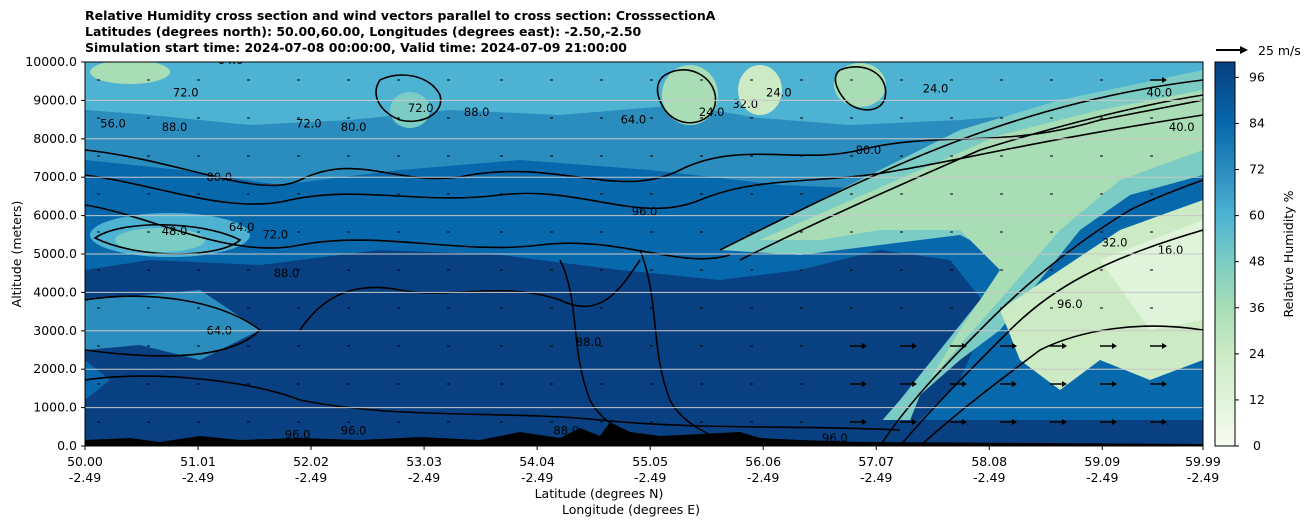 This screenshot has width=1304, height=526. What do you see at coordinates (85, 461) in the screenshot?
I see `x-tick-label-lat: 50.00` at bounding box center [85, 461].